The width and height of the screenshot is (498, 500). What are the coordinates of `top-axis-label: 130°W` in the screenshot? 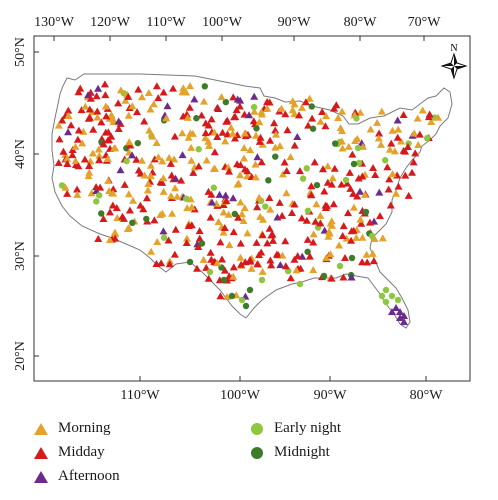 It's located at (54, 22).